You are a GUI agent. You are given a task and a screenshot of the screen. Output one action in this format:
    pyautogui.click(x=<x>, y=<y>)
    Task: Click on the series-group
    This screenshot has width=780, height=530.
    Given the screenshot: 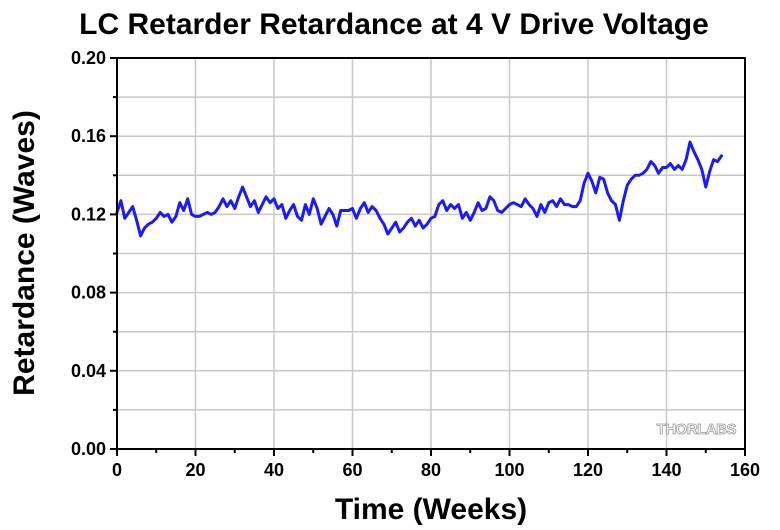 What is the action you would take?
    pyautogui.click(x=419, y=189)
    